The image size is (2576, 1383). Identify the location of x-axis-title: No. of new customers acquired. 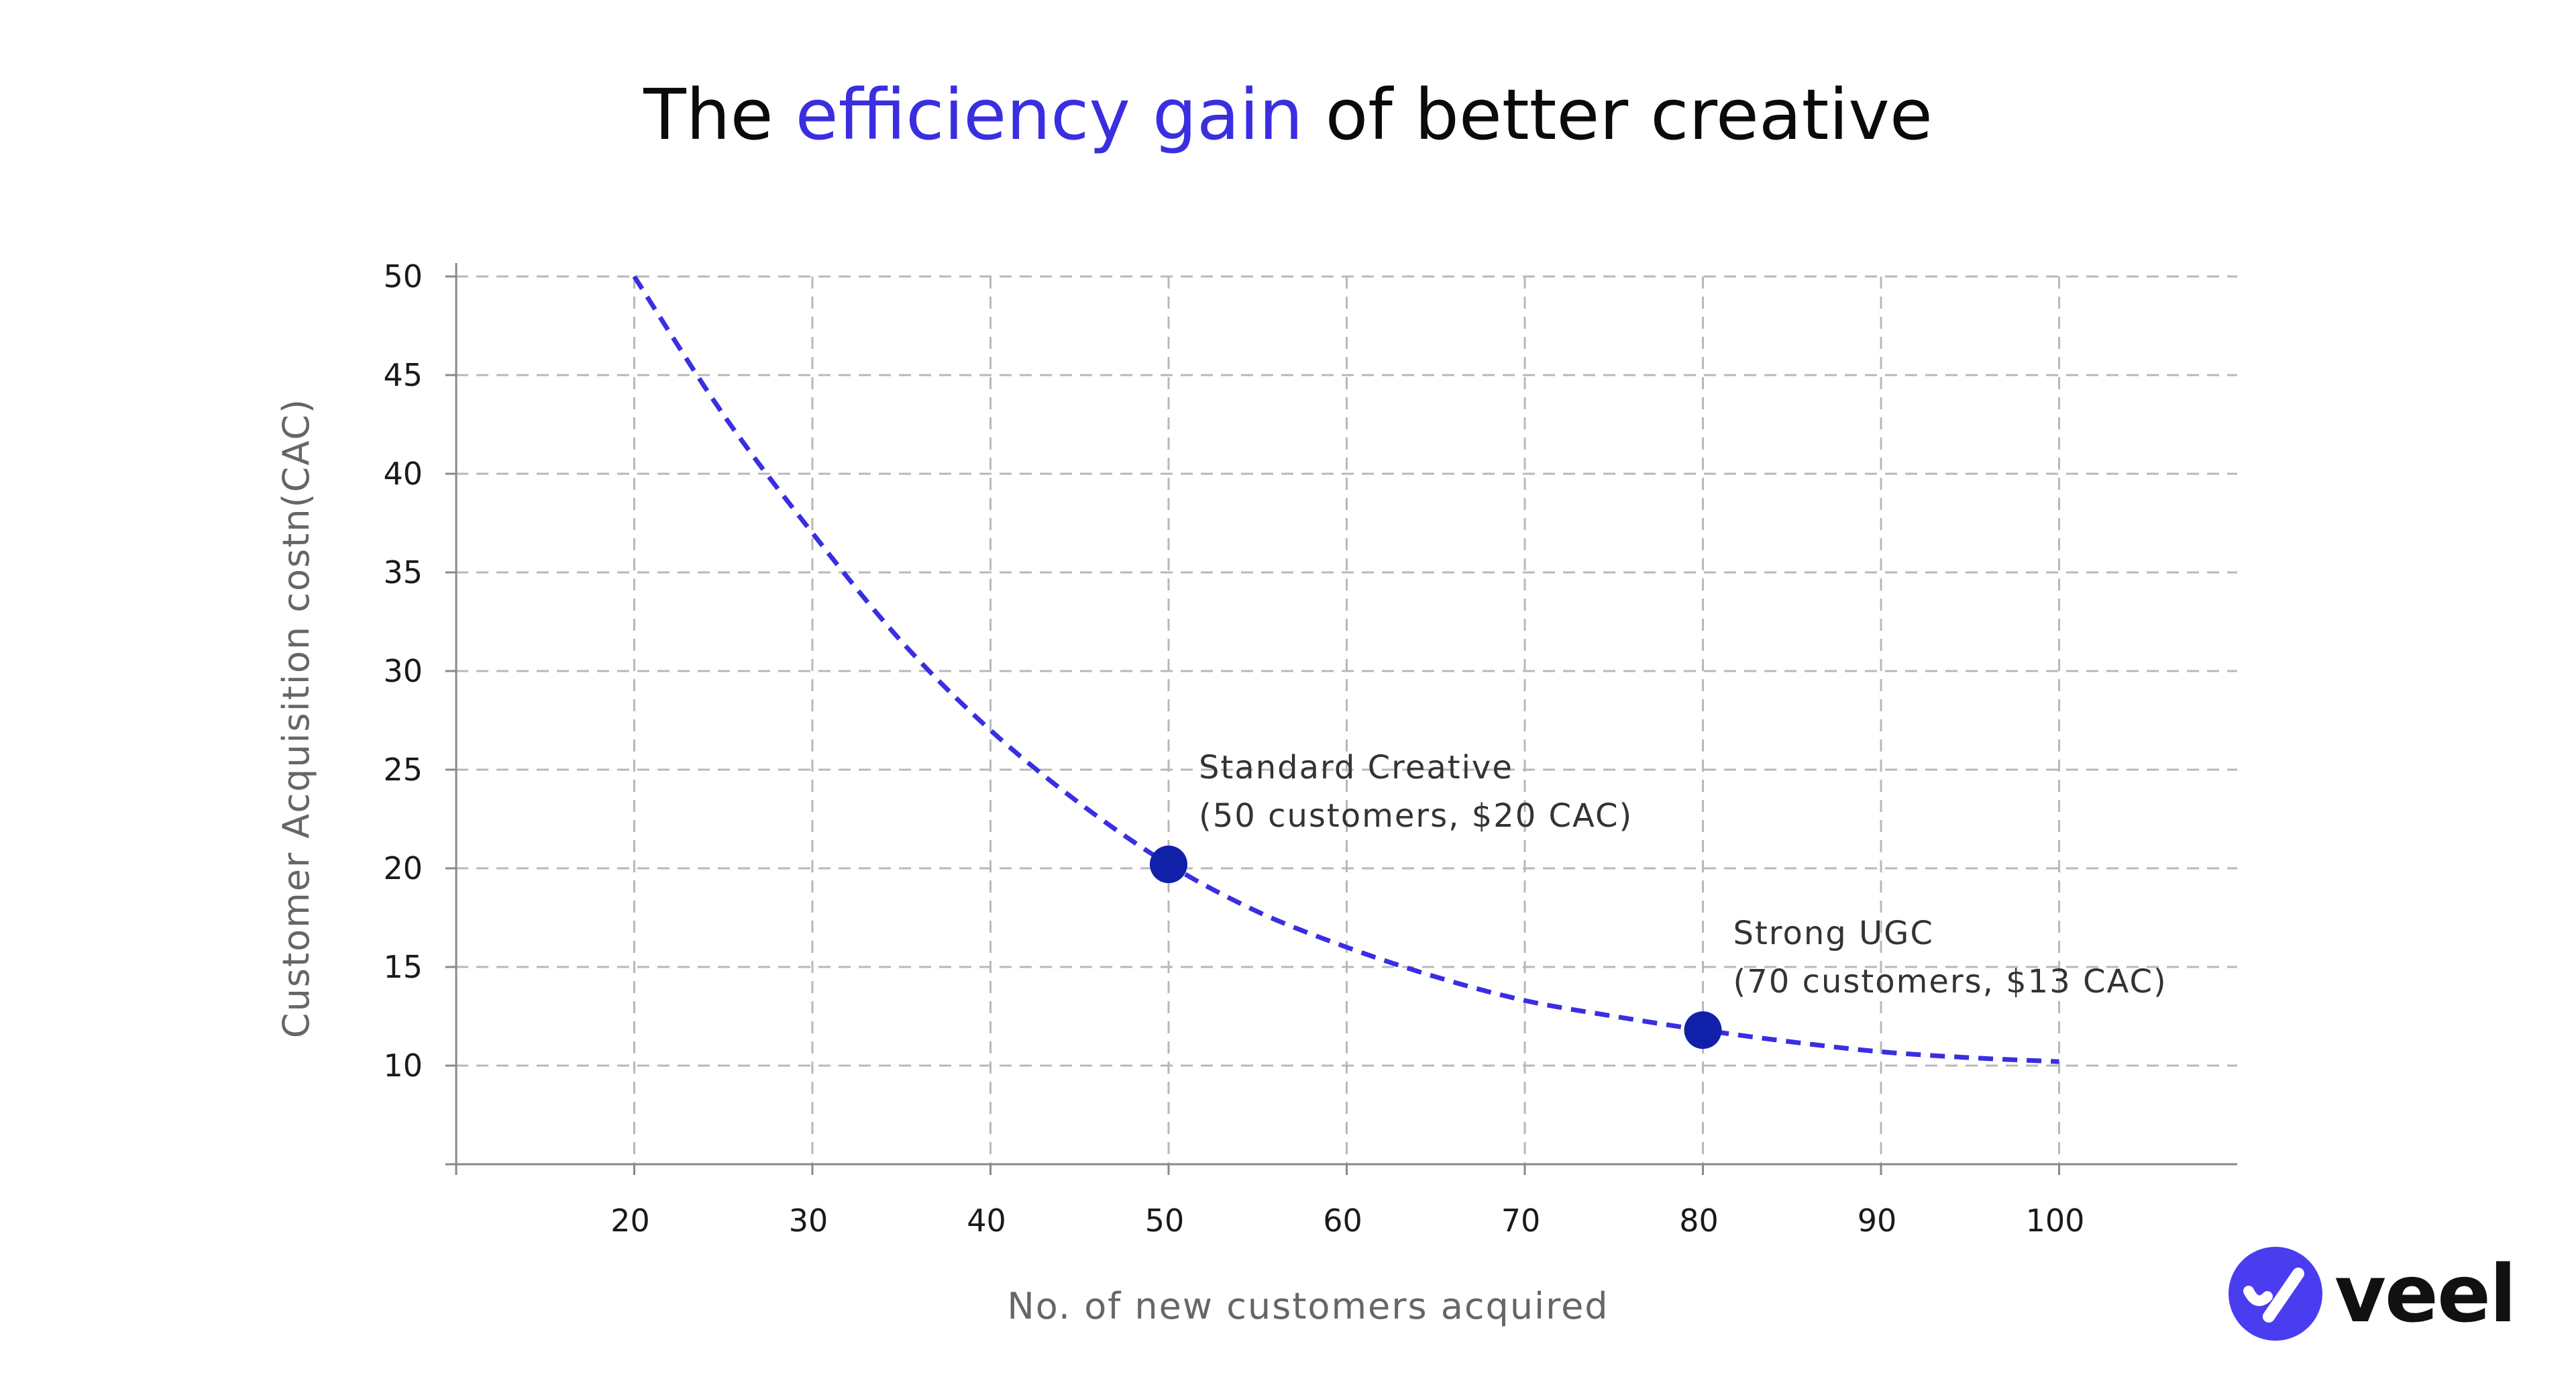
(1308, 1306).